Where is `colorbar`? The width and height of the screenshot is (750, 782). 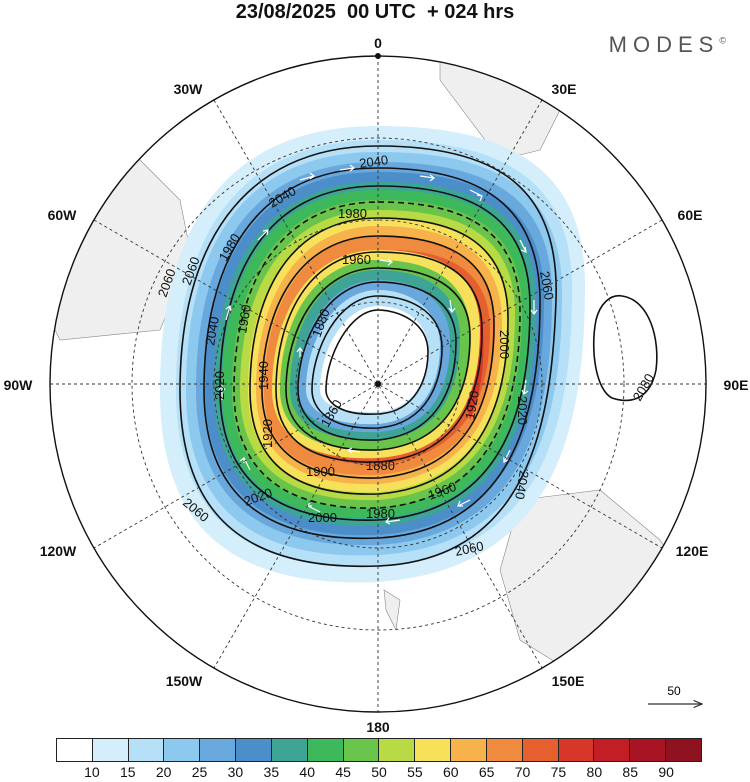
colorbar is located at coordinates (379, 750).